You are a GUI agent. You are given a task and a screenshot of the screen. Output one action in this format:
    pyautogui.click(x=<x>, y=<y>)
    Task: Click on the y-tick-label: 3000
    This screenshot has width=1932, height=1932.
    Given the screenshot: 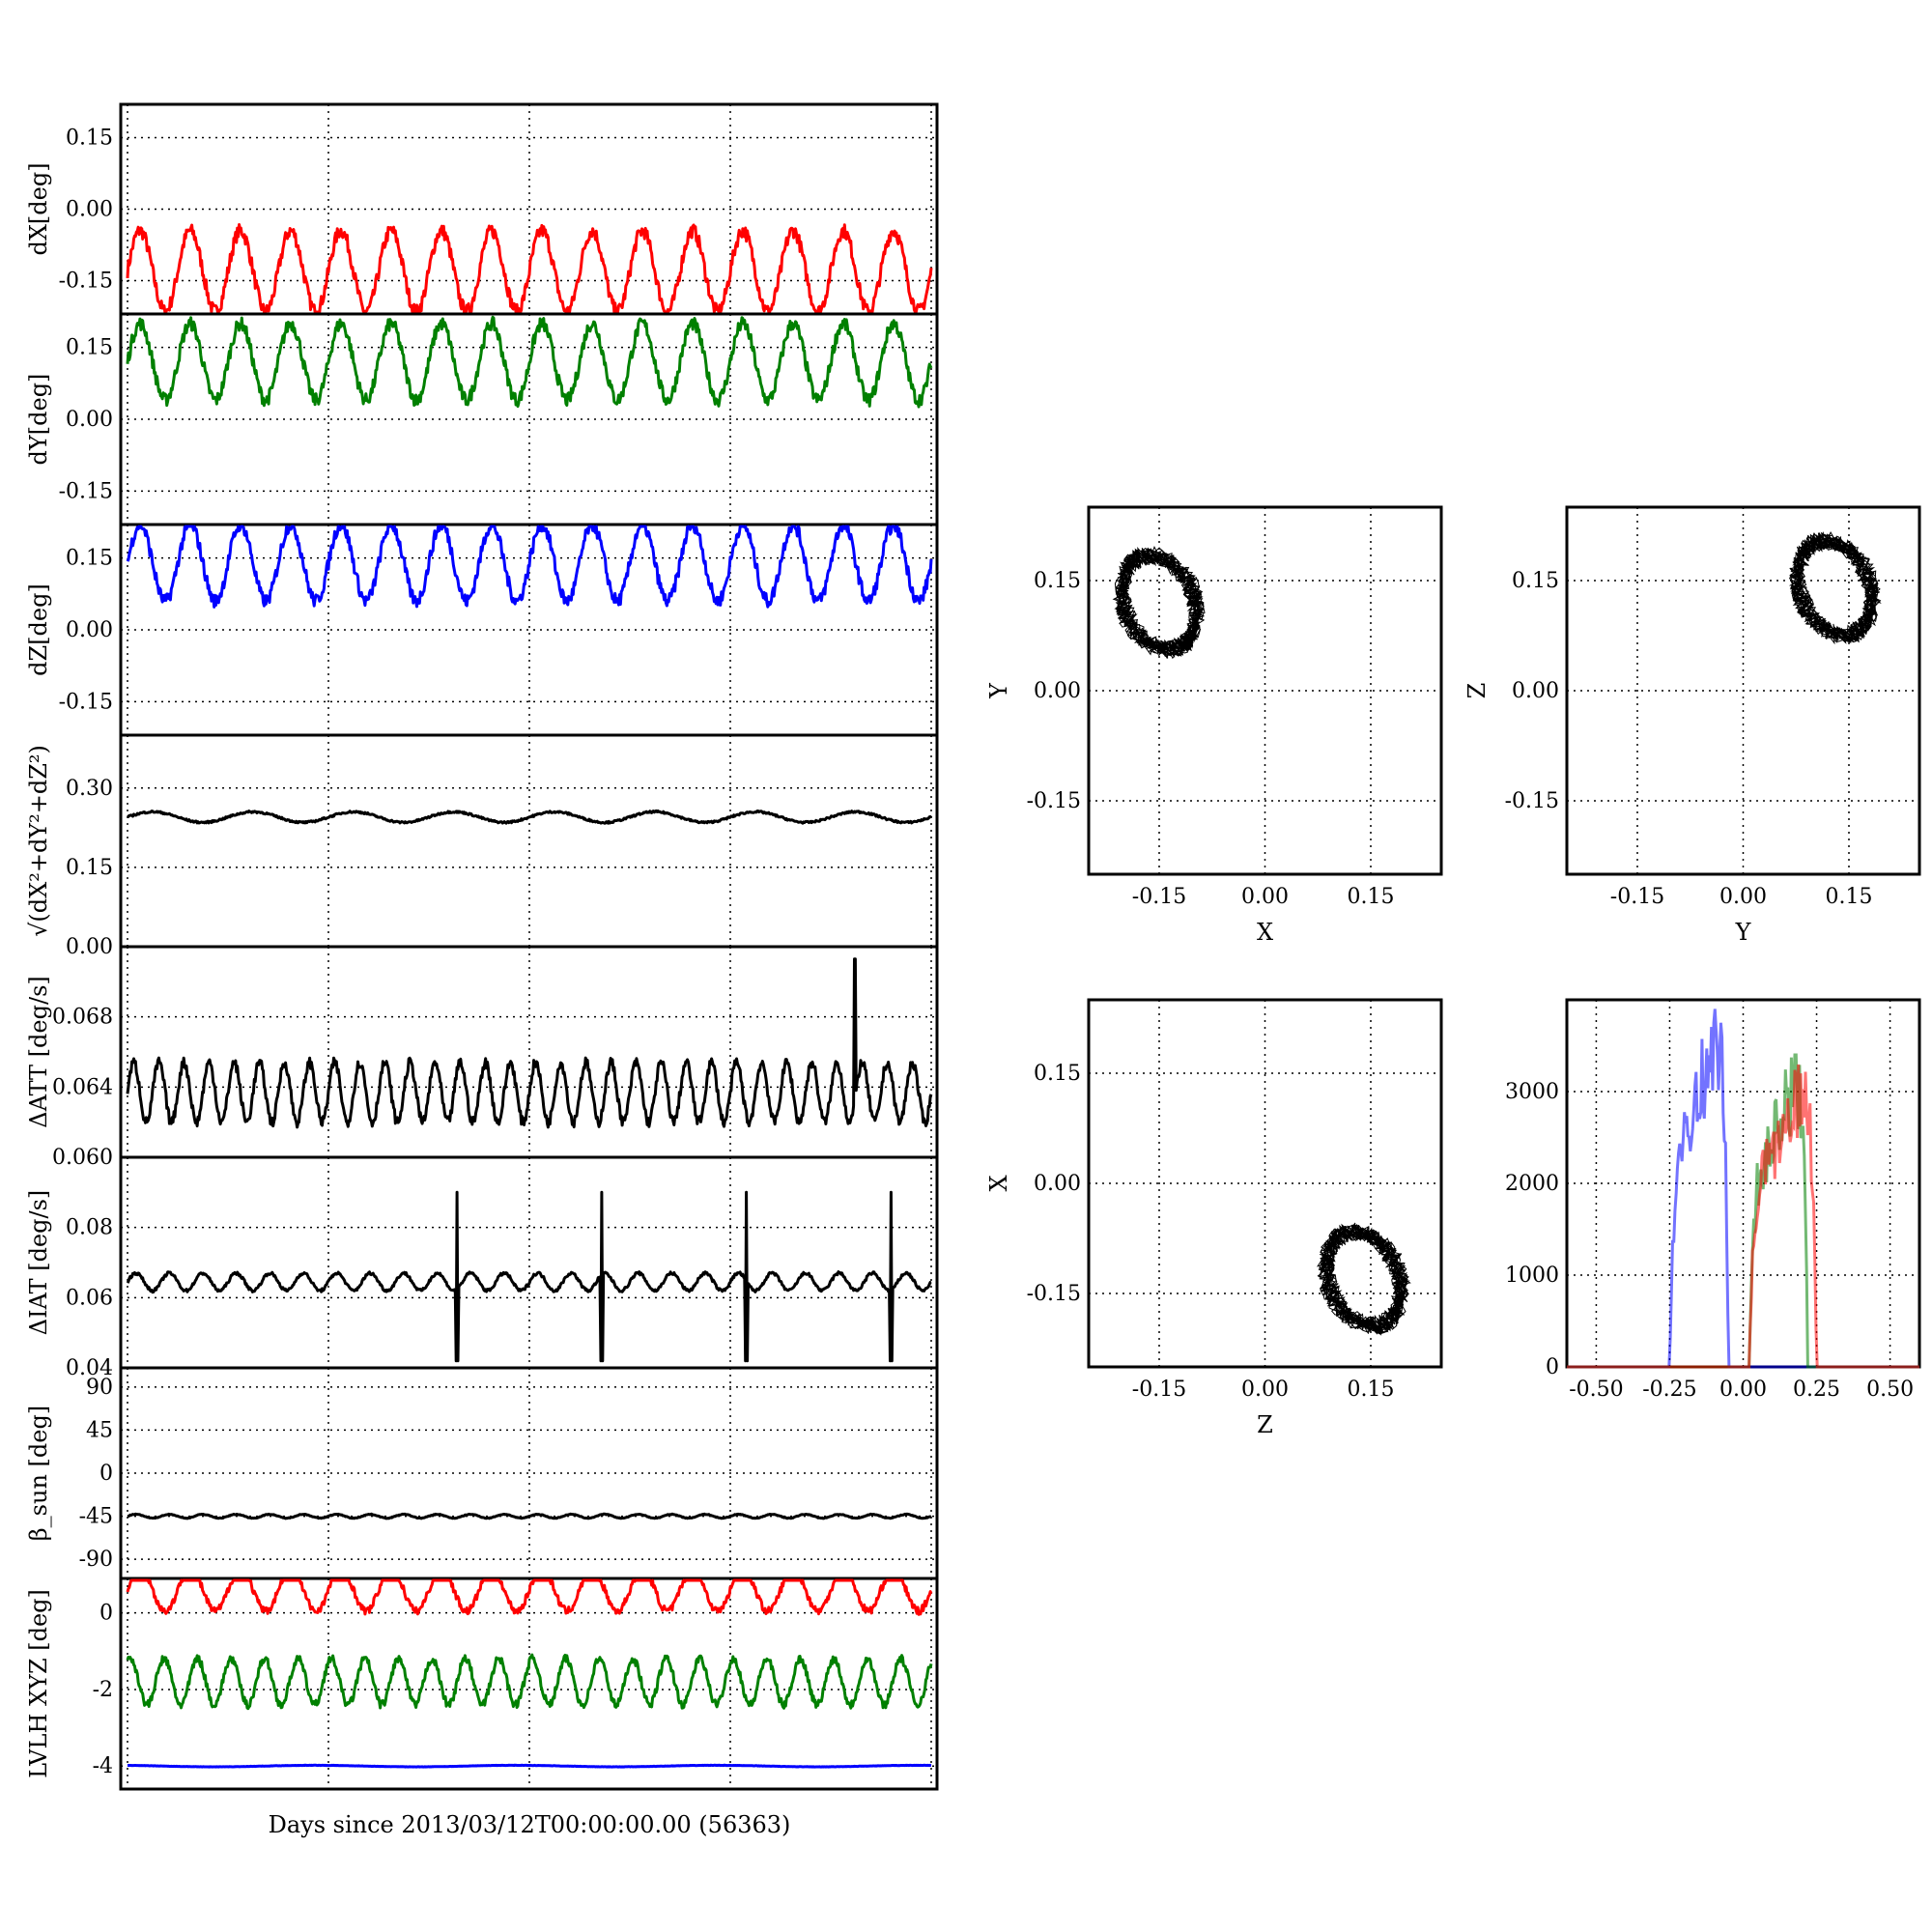 What is the action you would take?
    pyautogui.click(x=1532, y=1092)
    